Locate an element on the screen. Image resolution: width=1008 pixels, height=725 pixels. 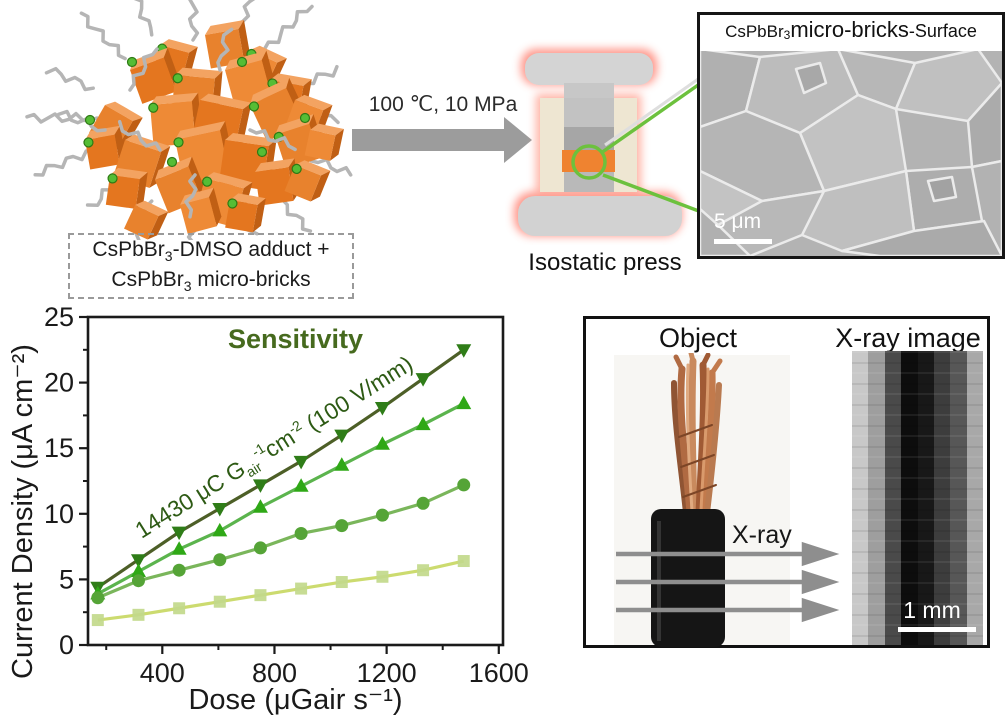
xray-pixel-overlay is located at coordinates (917, 498).